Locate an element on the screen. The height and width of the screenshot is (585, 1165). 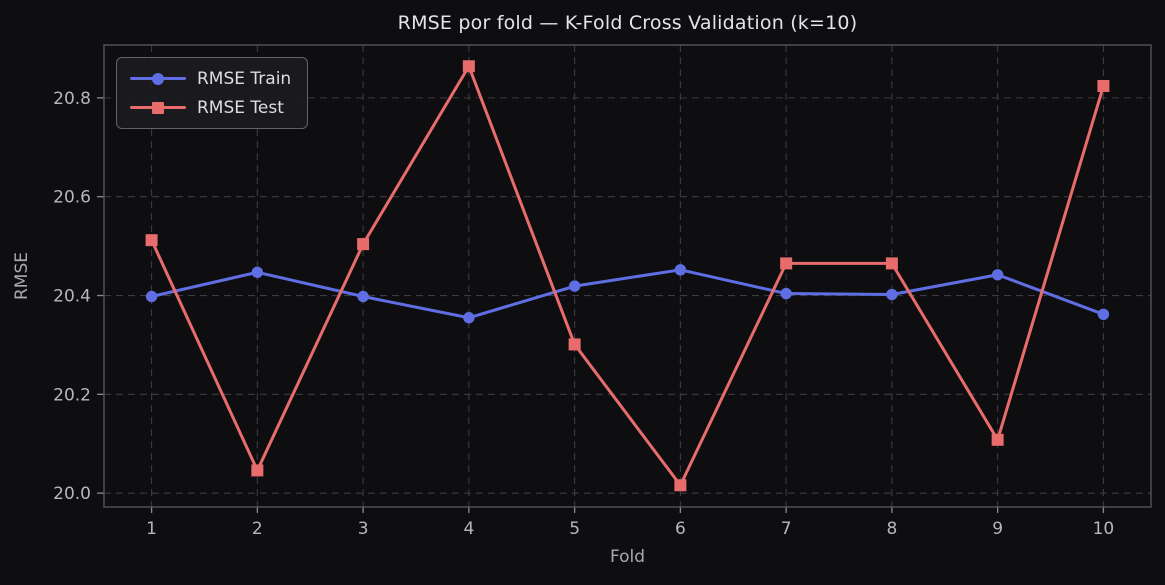
legend-test-label: RMSE Test is located at coordinates (240, 107).